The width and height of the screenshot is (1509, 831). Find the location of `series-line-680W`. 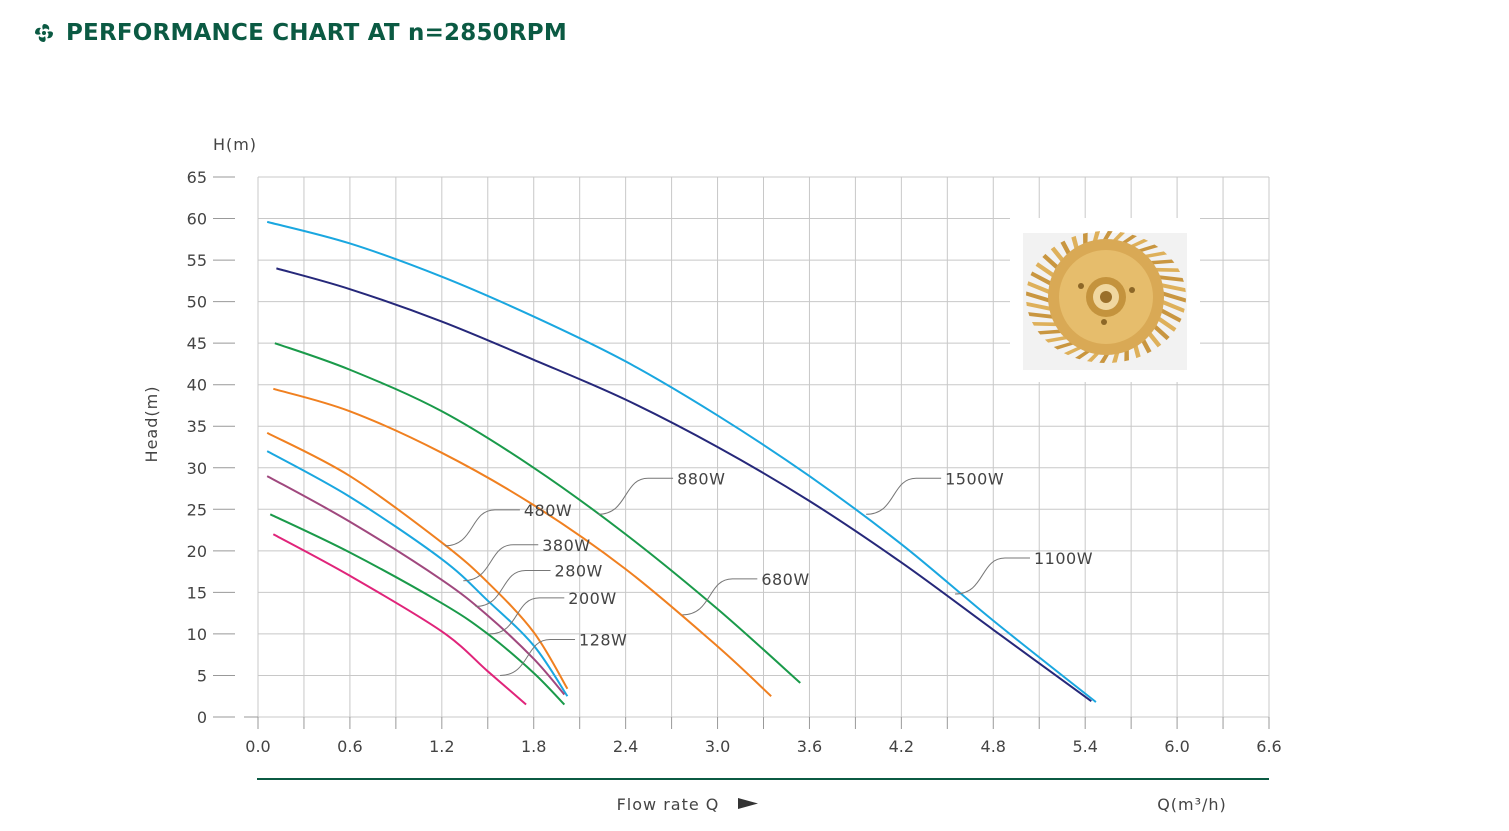

series-line-680W is located at coordinates (522, 542).